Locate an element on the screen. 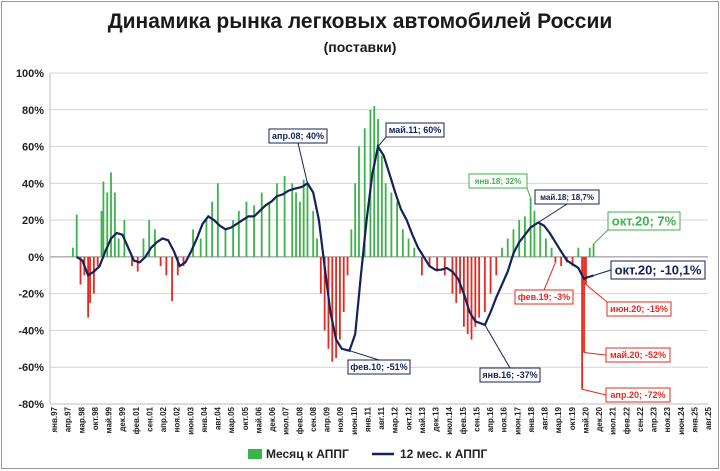 Image resolution: width=720 pixels, height=471 pixels. y-tick-label: 80% is located at coordinates (33, 111).